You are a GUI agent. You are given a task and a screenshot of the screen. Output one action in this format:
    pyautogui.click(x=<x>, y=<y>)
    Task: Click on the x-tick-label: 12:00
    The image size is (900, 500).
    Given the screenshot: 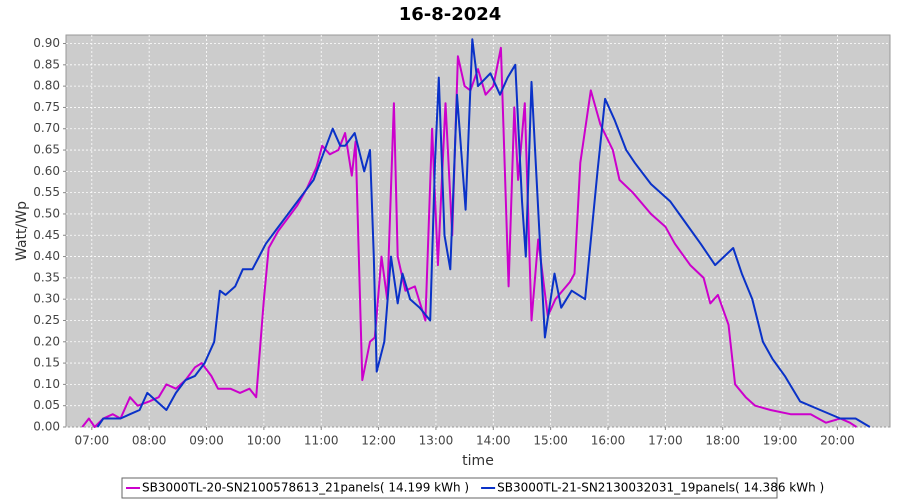 What is the action you would take?
    pyautogui.click(x=378, y=441)
    